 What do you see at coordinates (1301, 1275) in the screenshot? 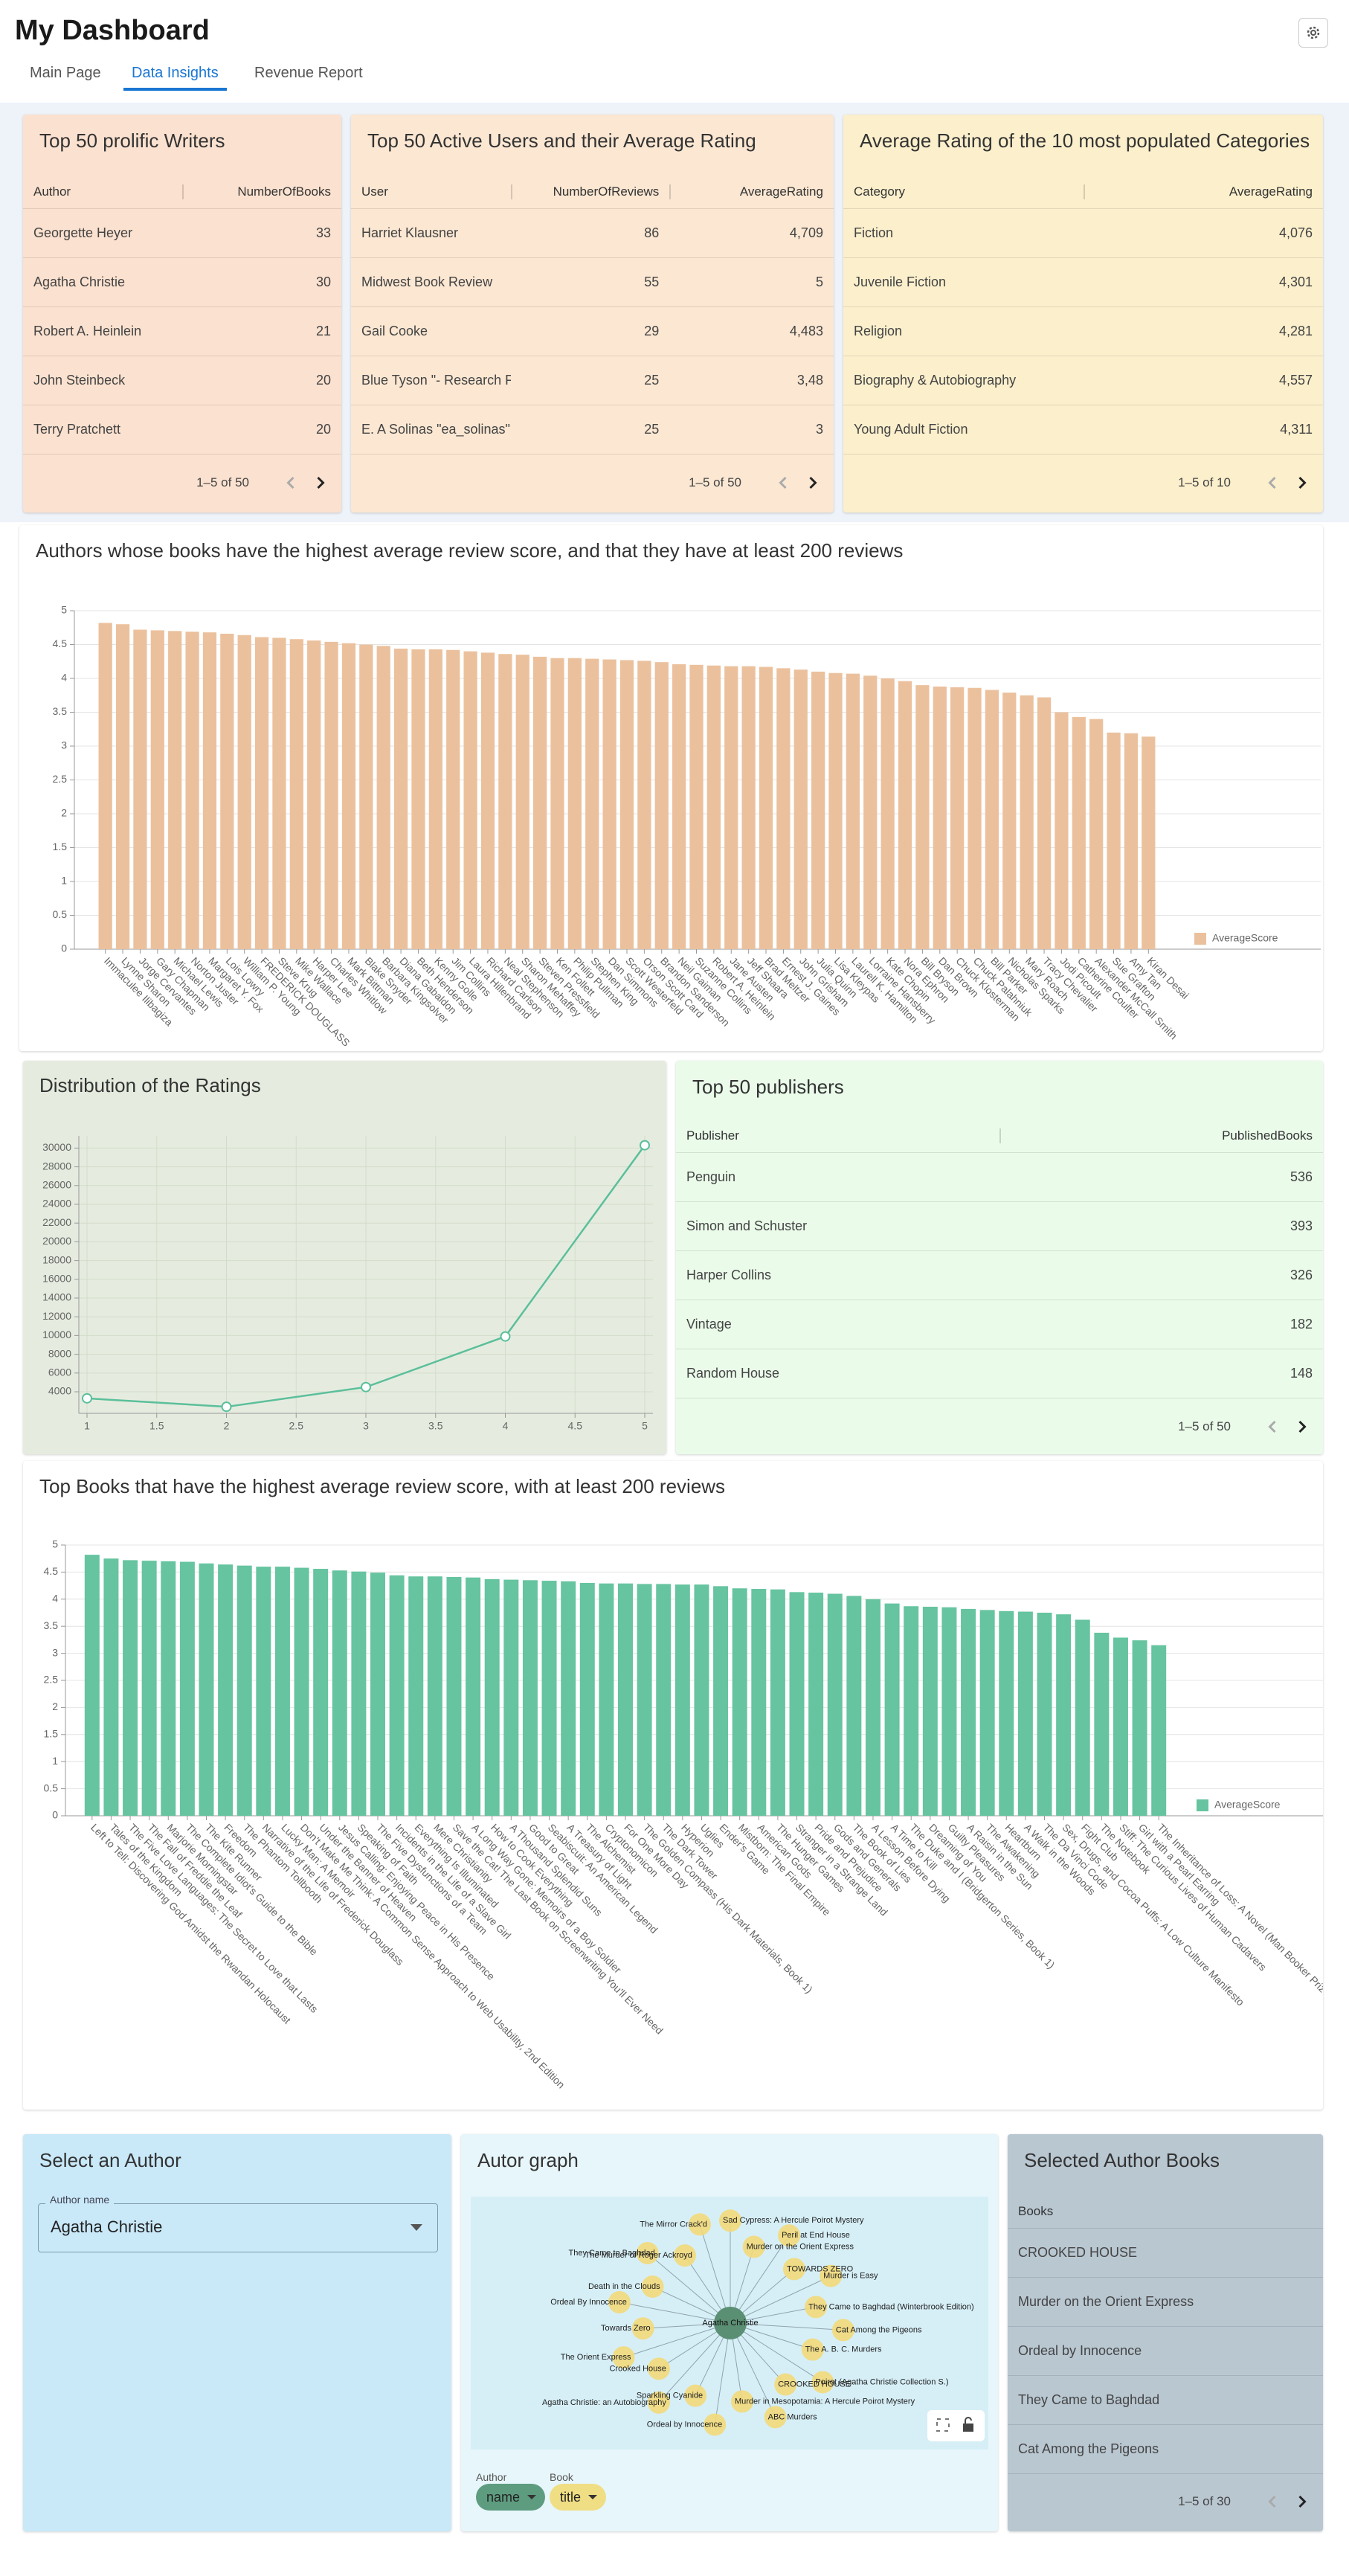
I see `table-cell: 326` at bounding box center [1301, 1275].